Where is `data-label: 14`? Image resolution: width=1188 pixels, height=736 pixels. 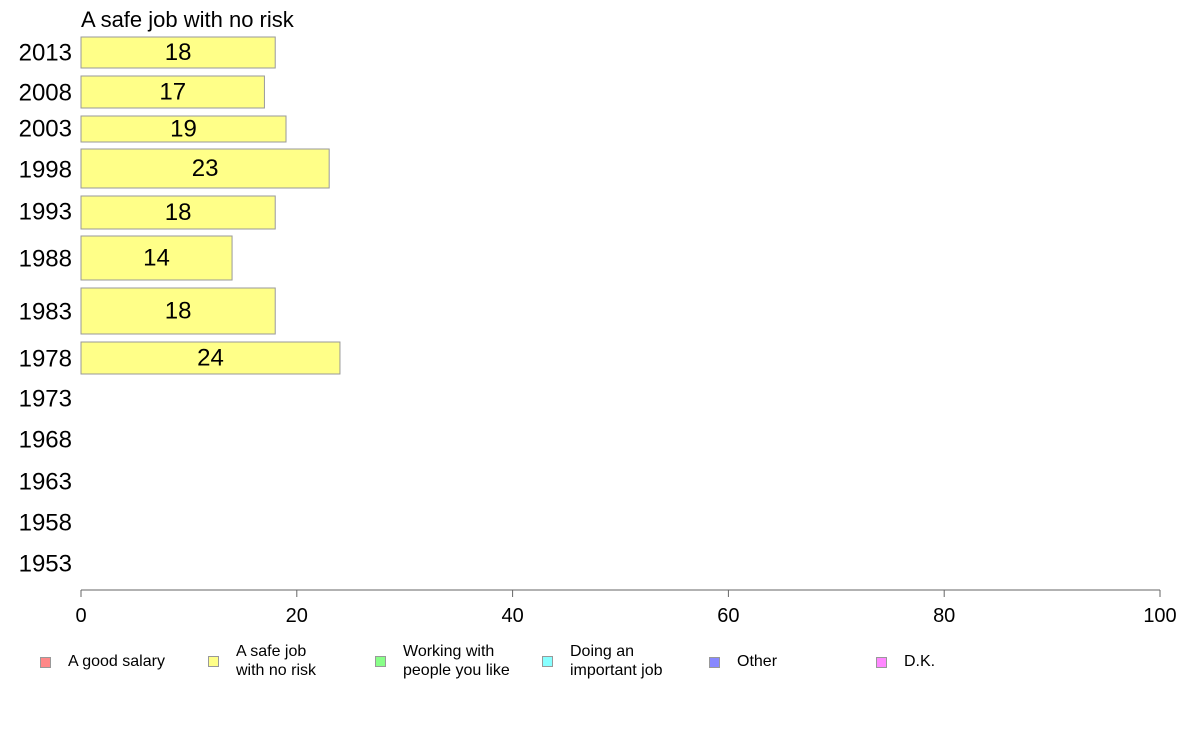
data-label: 14 is located at coordinates (156, 258).